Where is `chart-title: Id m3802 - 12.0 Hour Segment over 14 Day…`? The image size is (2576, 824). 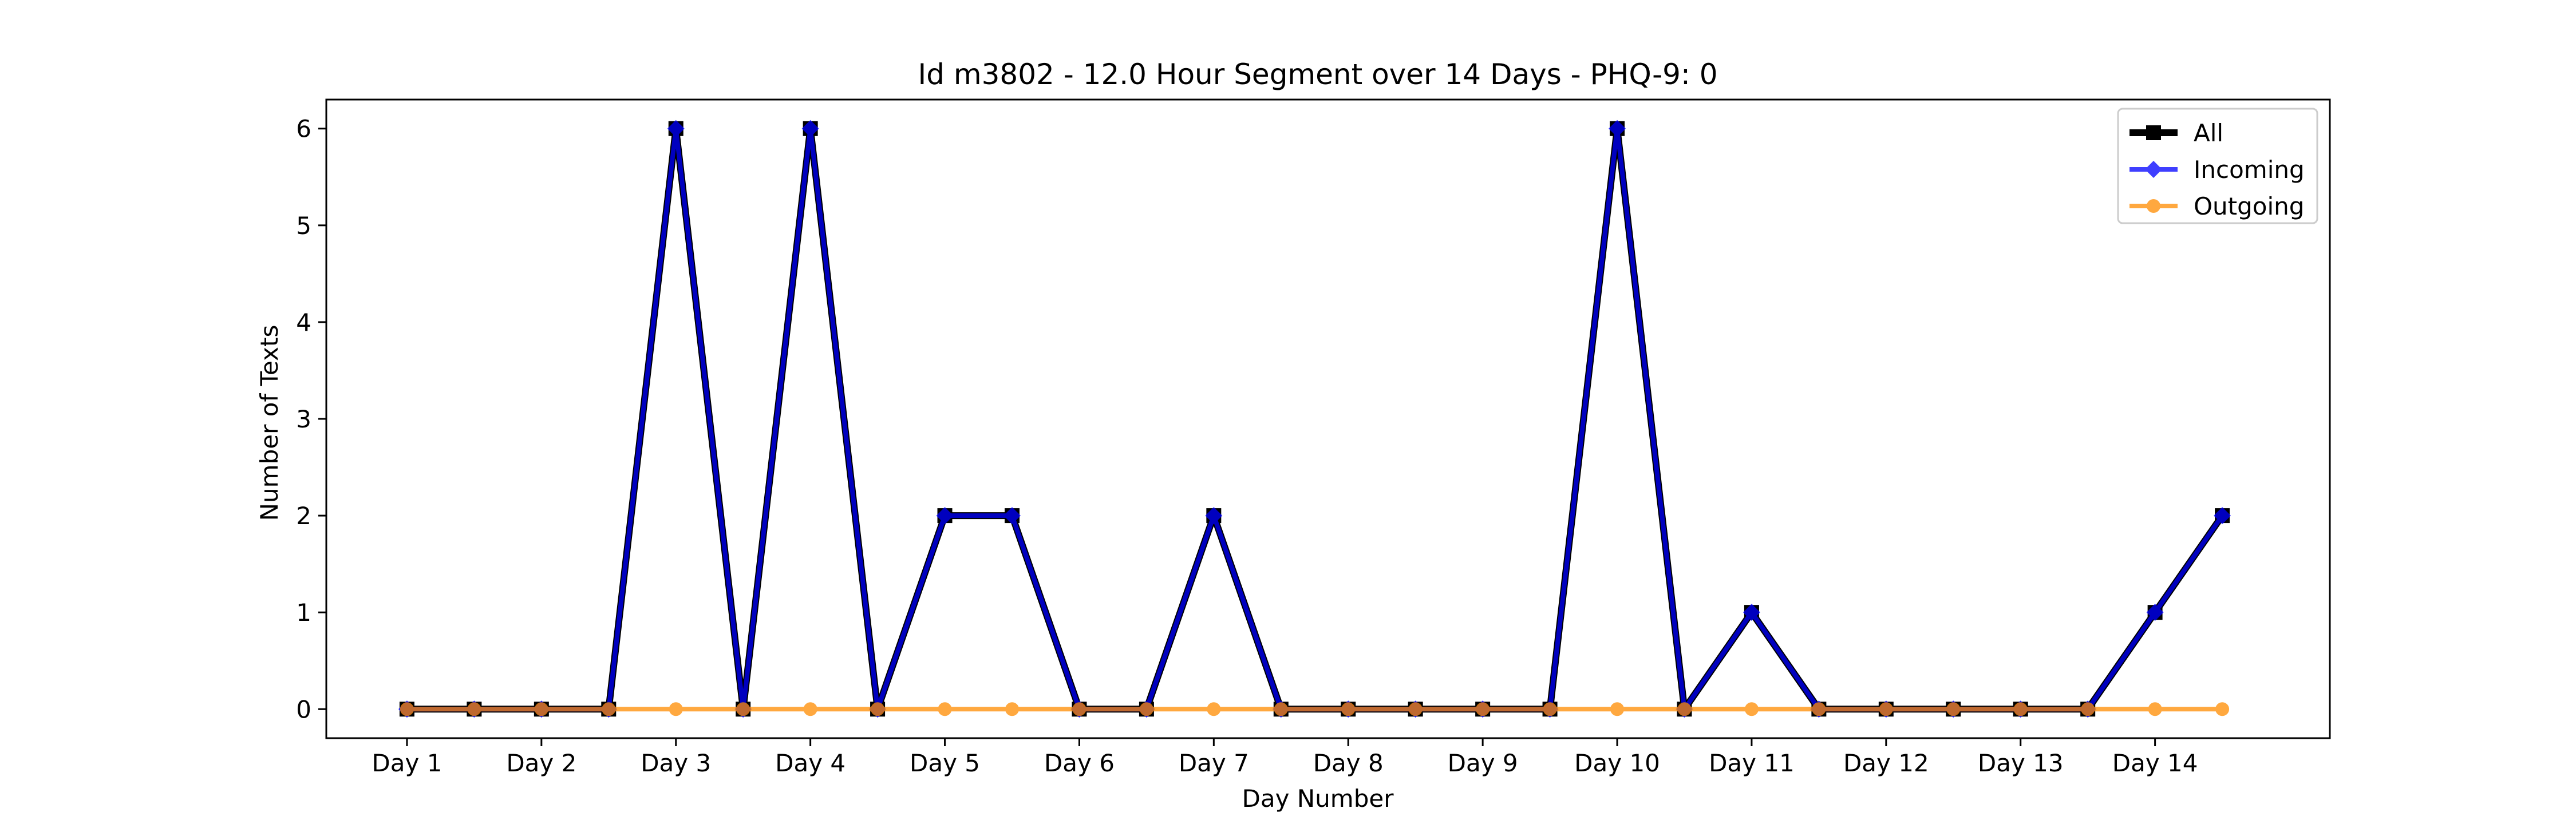
chart-title: Id m3802 - 12.0 Hour Segment over 14 Day… is located at coordinates (1317, 74).